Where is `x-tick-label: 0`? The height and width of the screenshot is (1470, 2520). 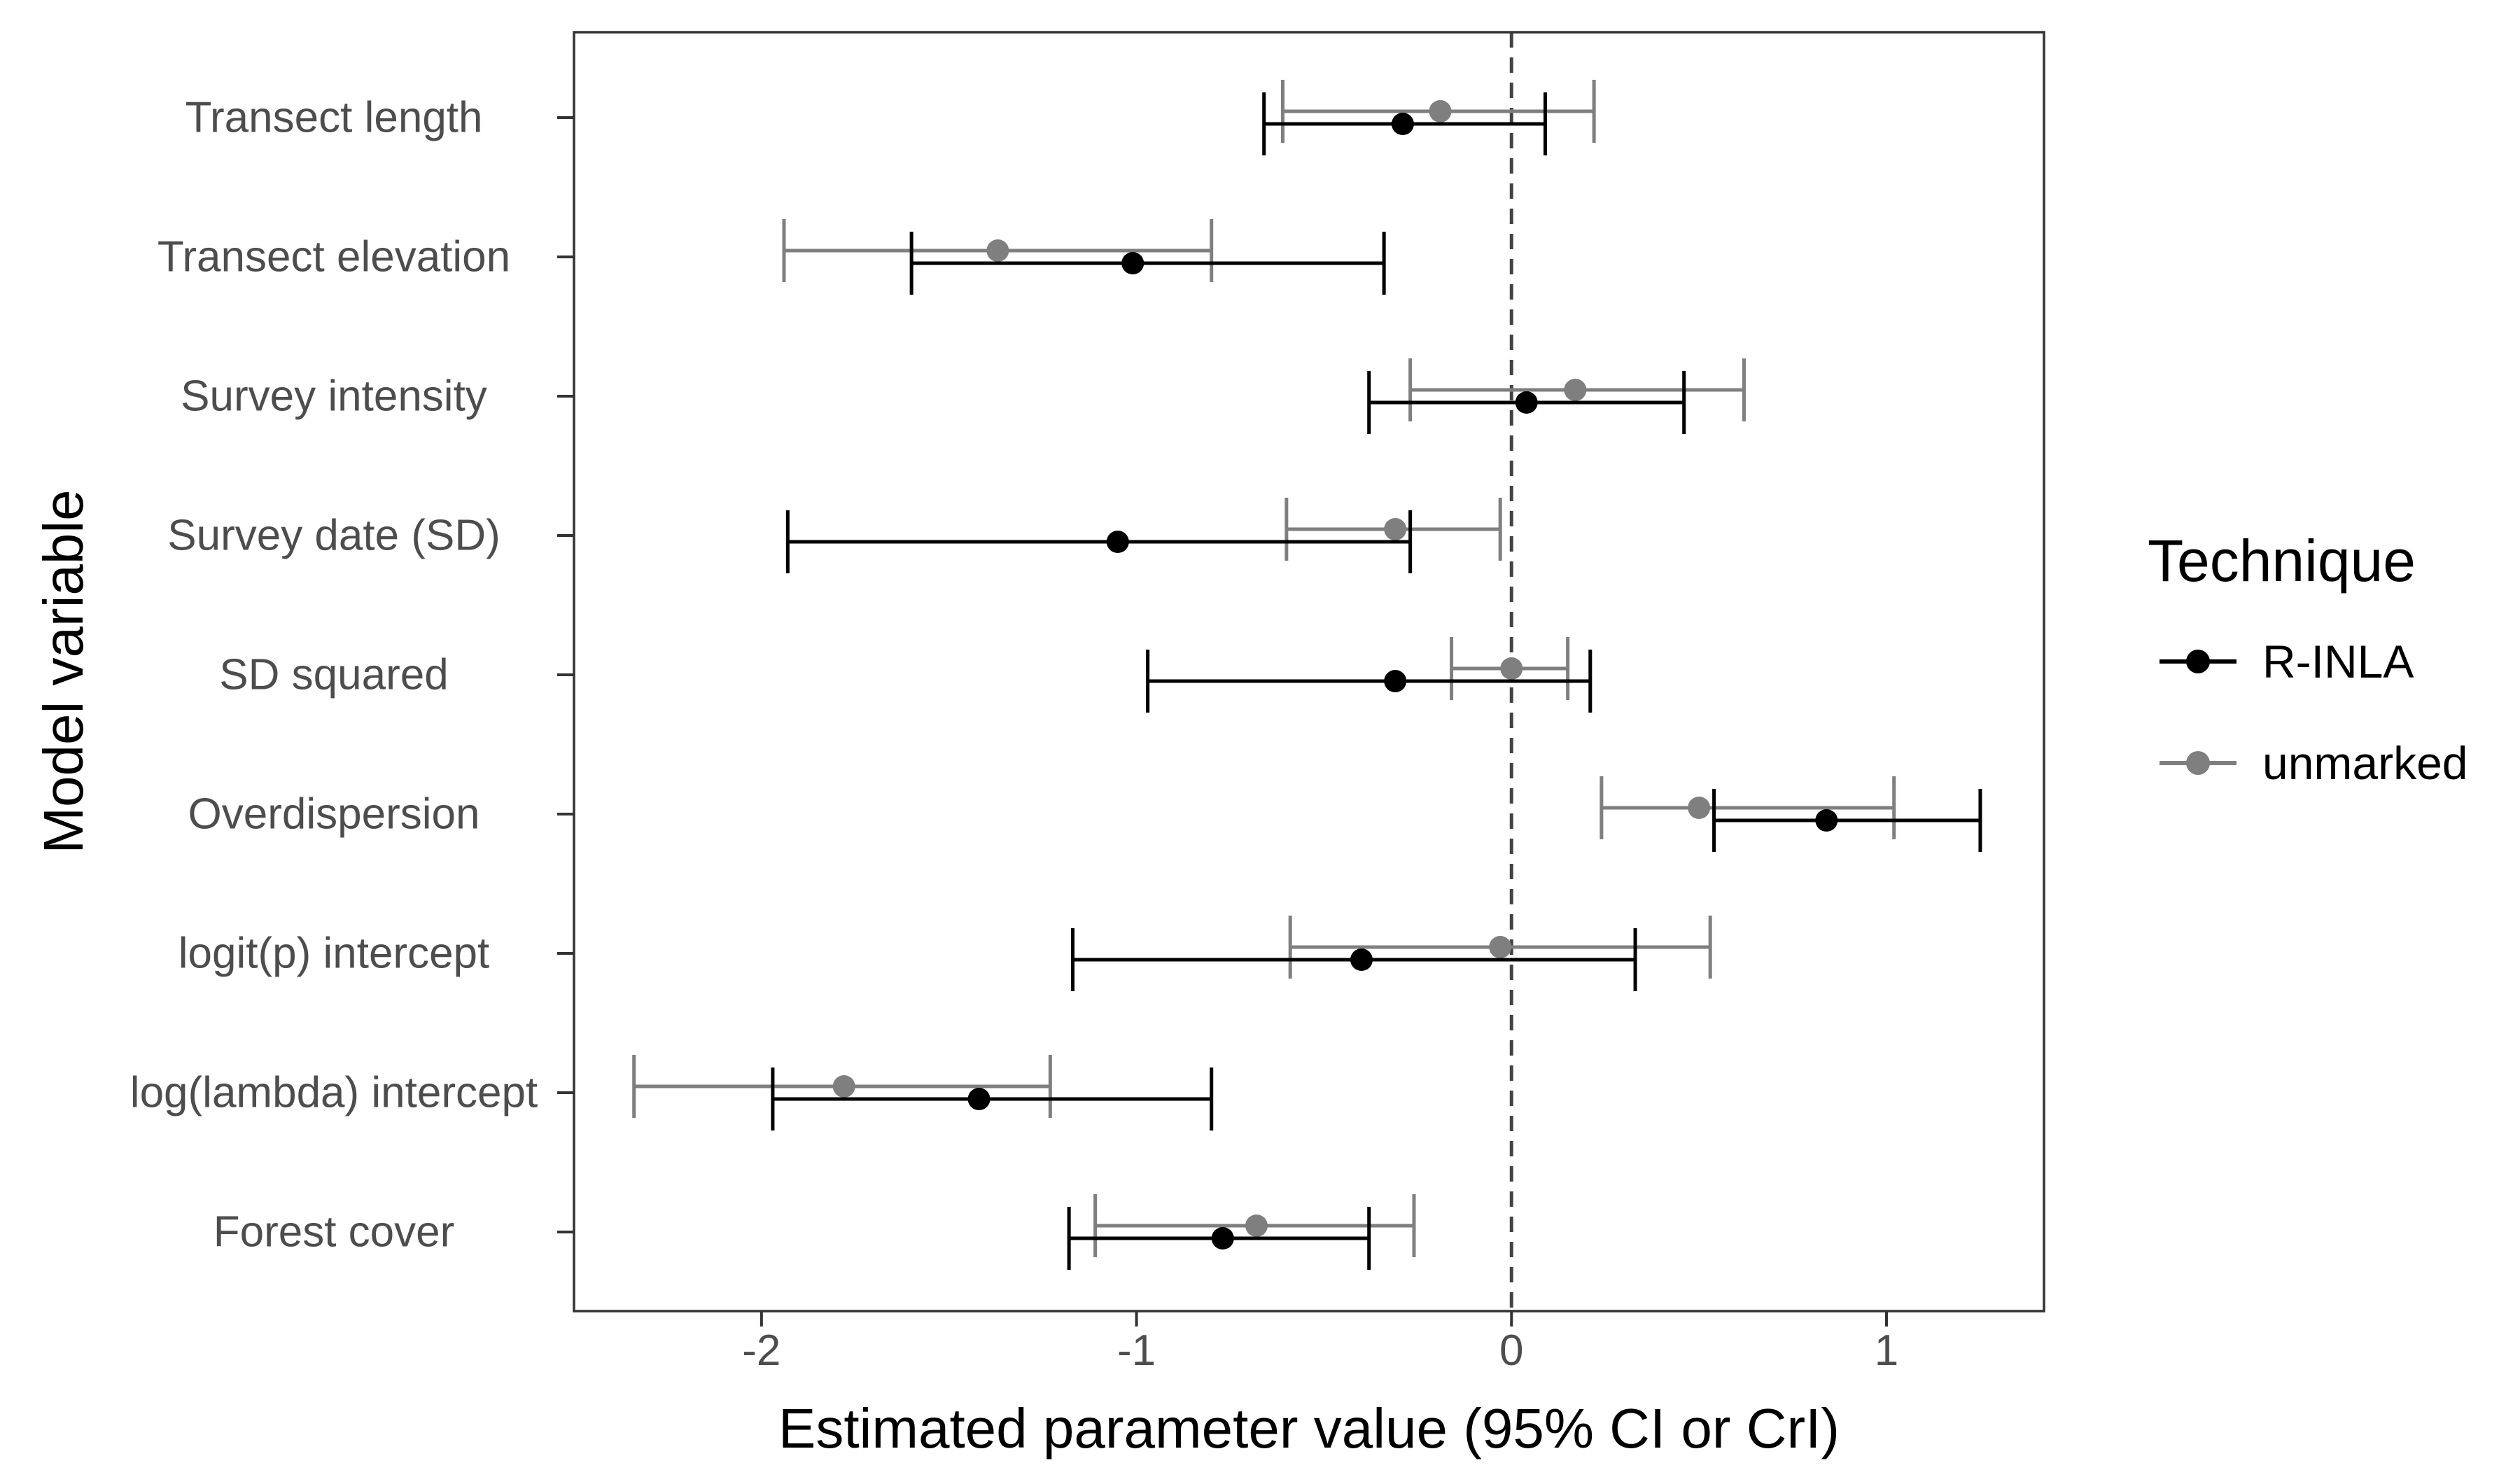
x-tick-label: 0 is located at coordinates (1511, 1350).